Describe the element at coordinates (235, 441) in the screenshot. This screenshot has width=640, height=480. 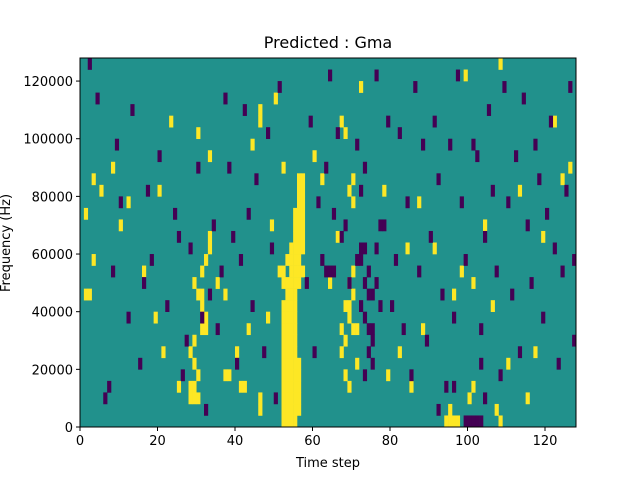
I see `x-tick-label: 40` at that location.